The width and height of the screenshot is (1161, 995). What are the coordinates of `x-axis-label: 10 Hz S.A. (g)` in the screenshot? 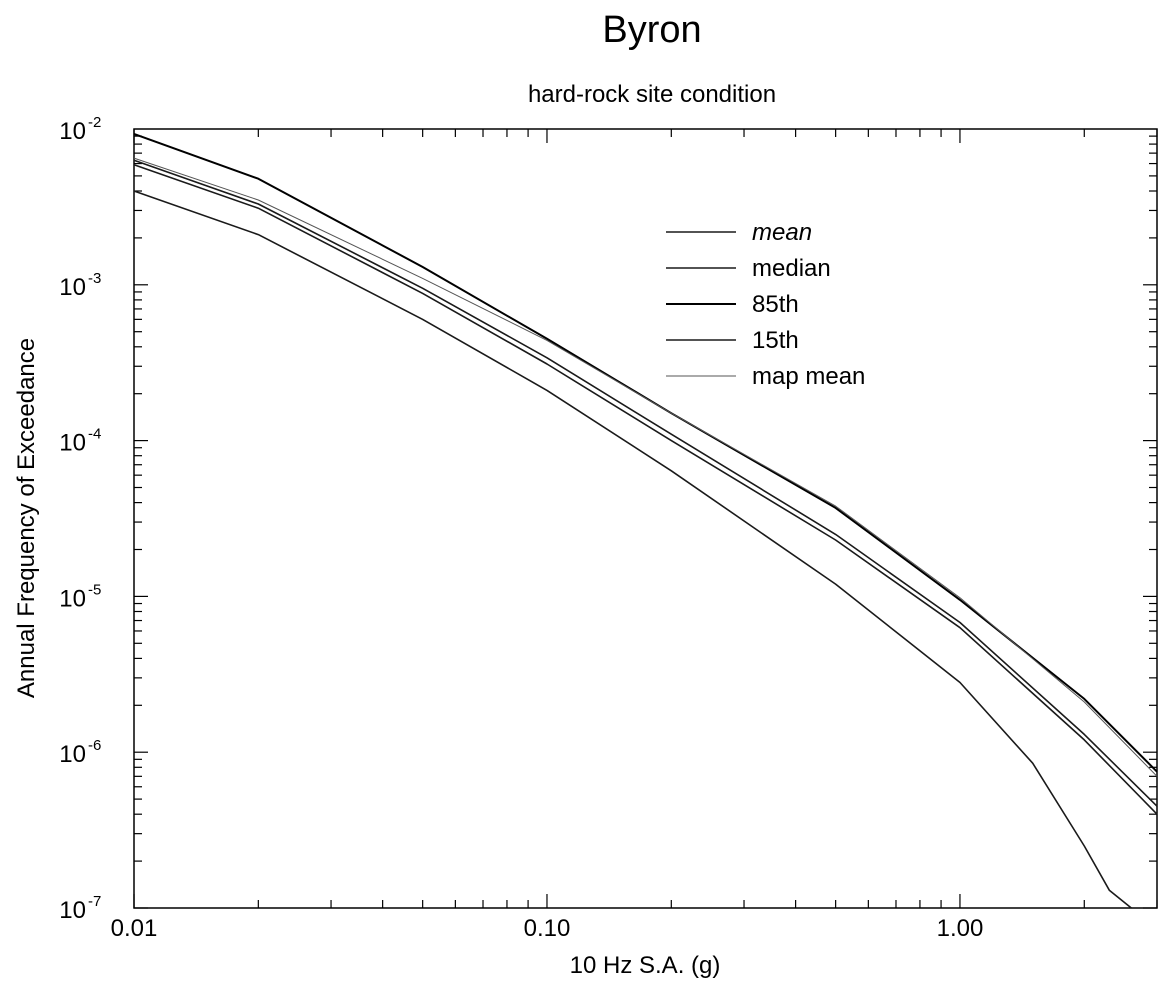 It's located at (645, 965).